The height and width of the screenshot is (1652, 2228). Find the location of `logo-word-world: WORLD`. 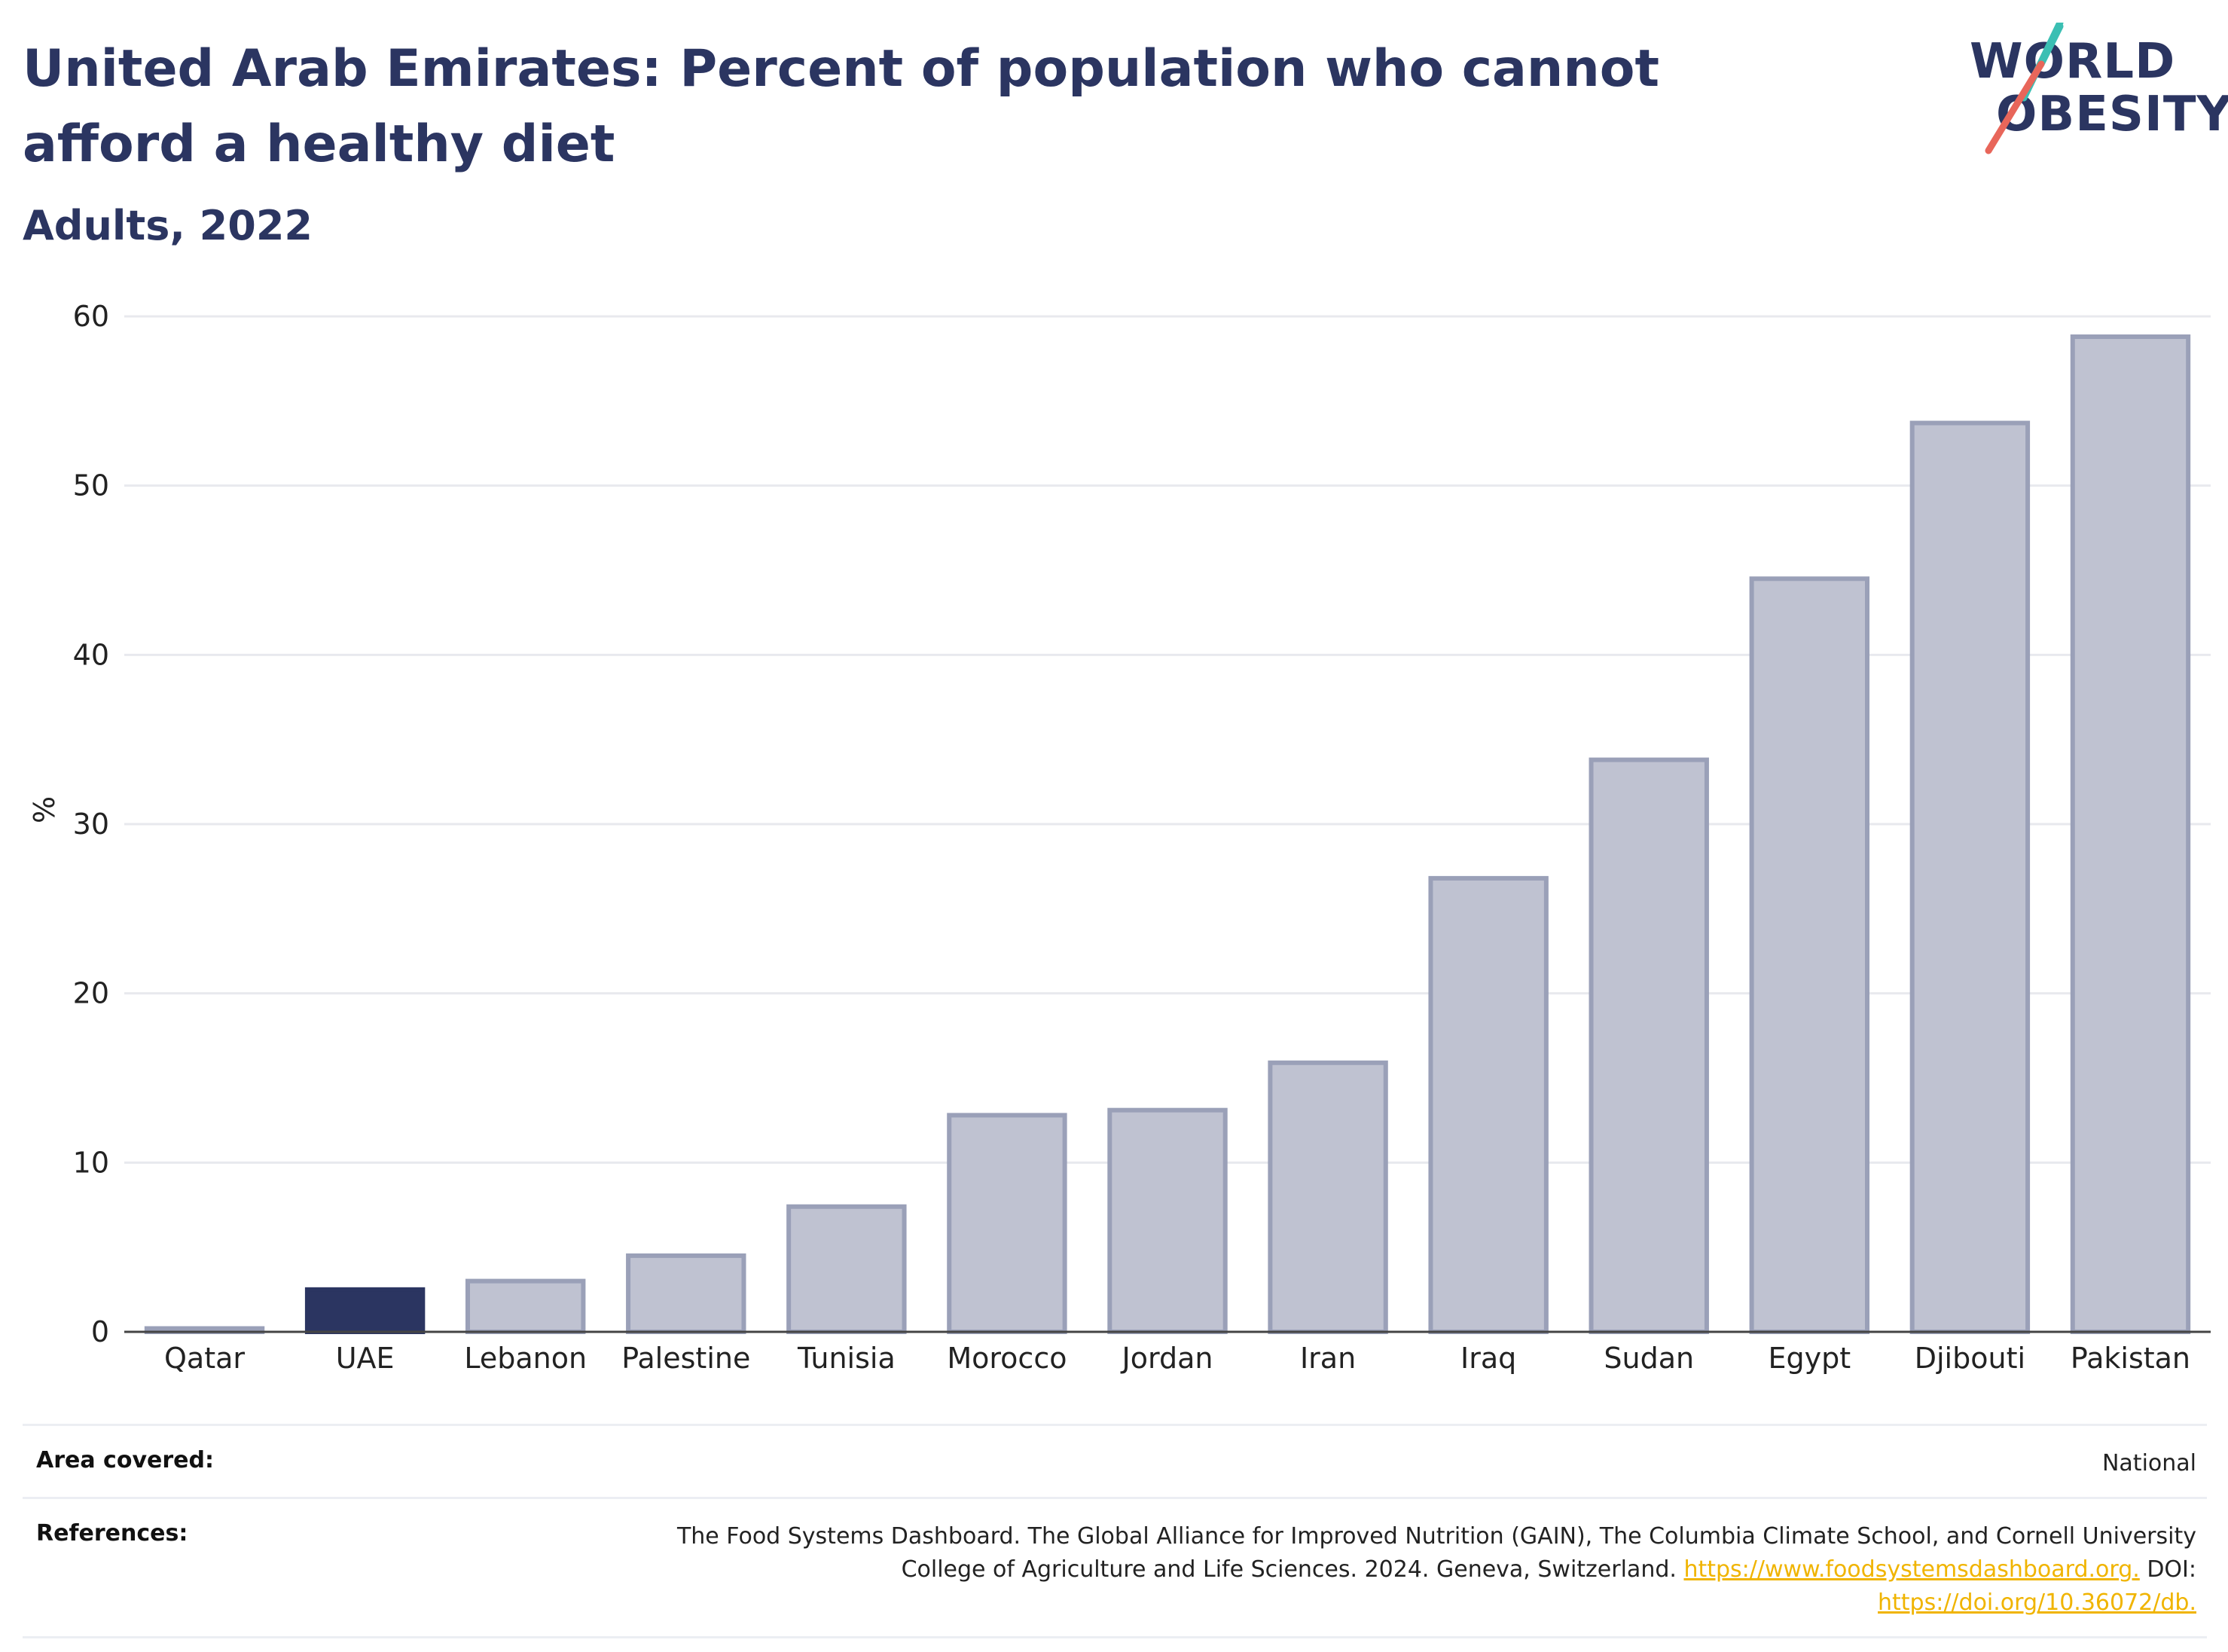

logo-word-world: WORLD is located at coordinates (2073, 62).